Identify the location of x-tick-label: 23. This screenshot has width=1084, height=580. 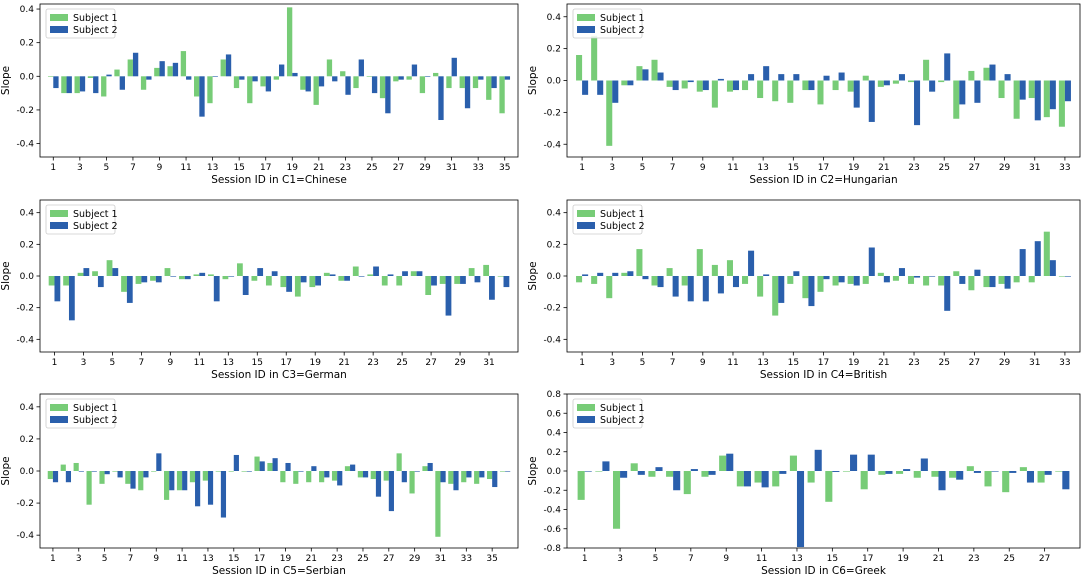
(336, 559).